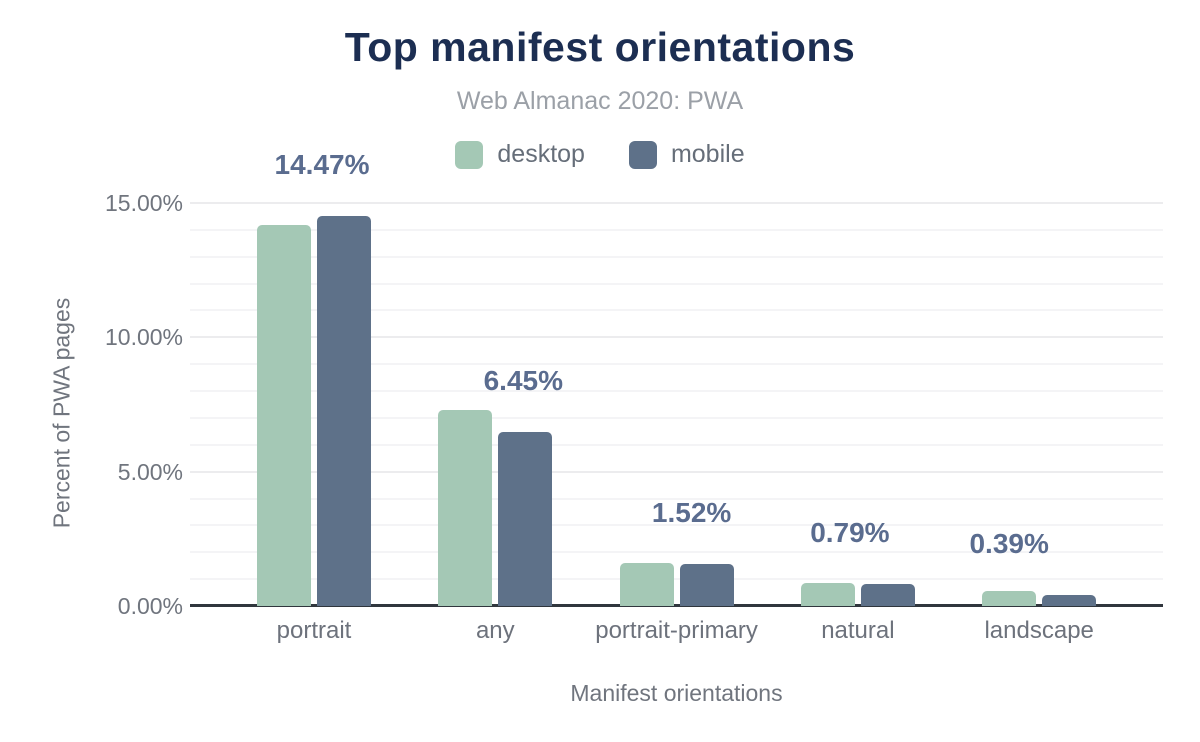 This screenshot has height=742, width=1200. Describe the element at coordinates (143, 337) in the screenshot. I see `y-tick-label: 10.00%` at that location.